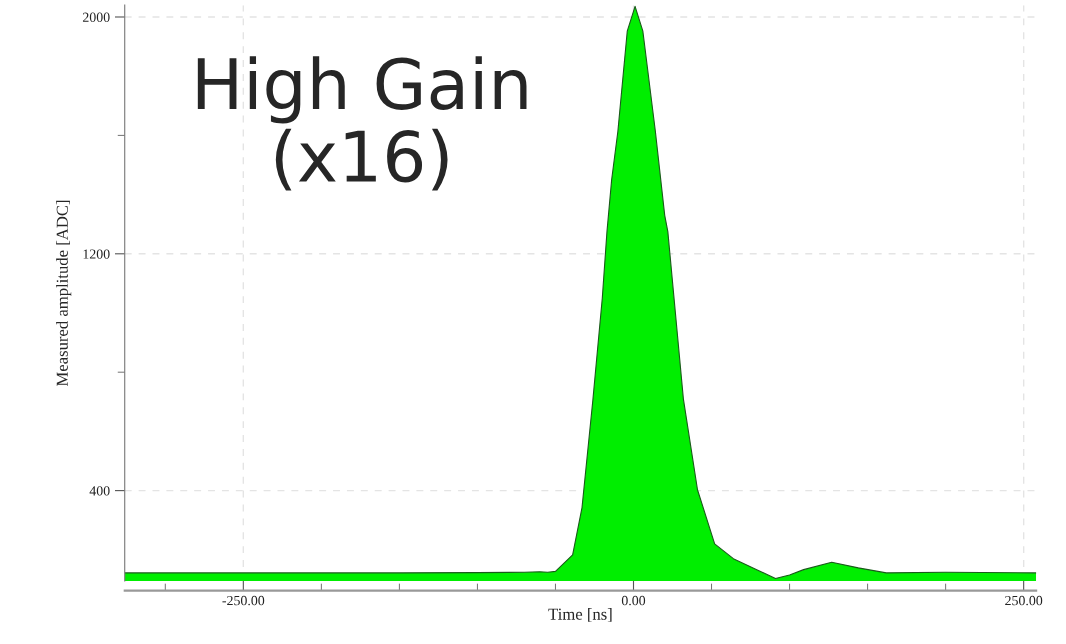 This screenshot has width=1066, height=644. I want to click on annotation: High Gain (x16), so click(362, 123).